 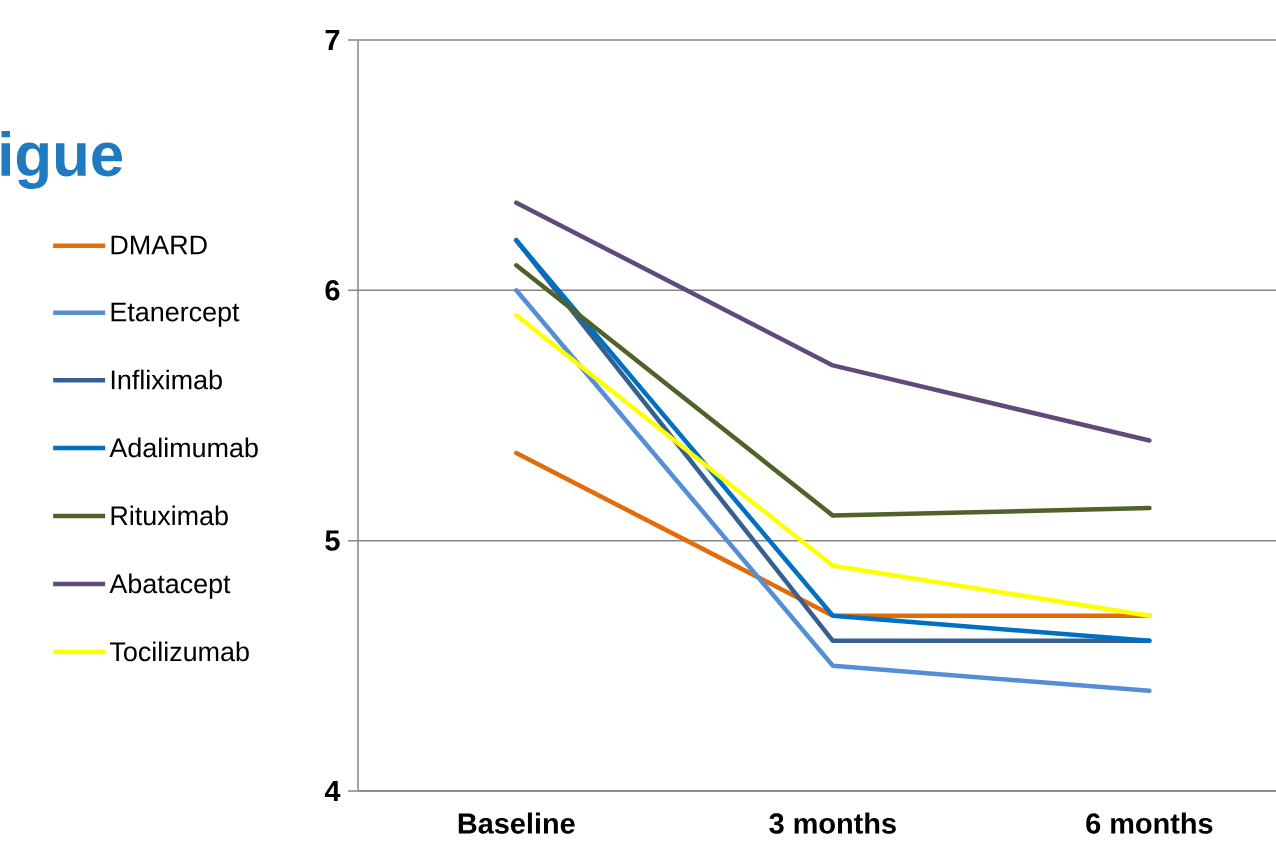 What do you see at coordinates (169, 515) in the screenshot?
I see `legend-label: Rituximab` at bounding box center [169, 515].